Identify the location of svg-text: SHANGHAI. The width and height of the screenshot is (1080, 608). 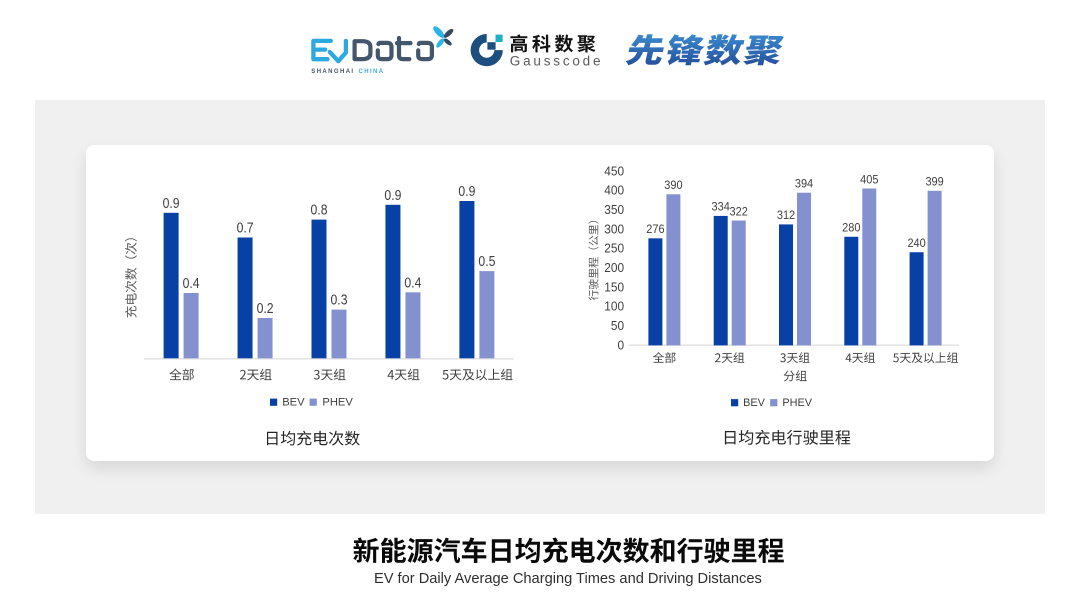
(332, 72).